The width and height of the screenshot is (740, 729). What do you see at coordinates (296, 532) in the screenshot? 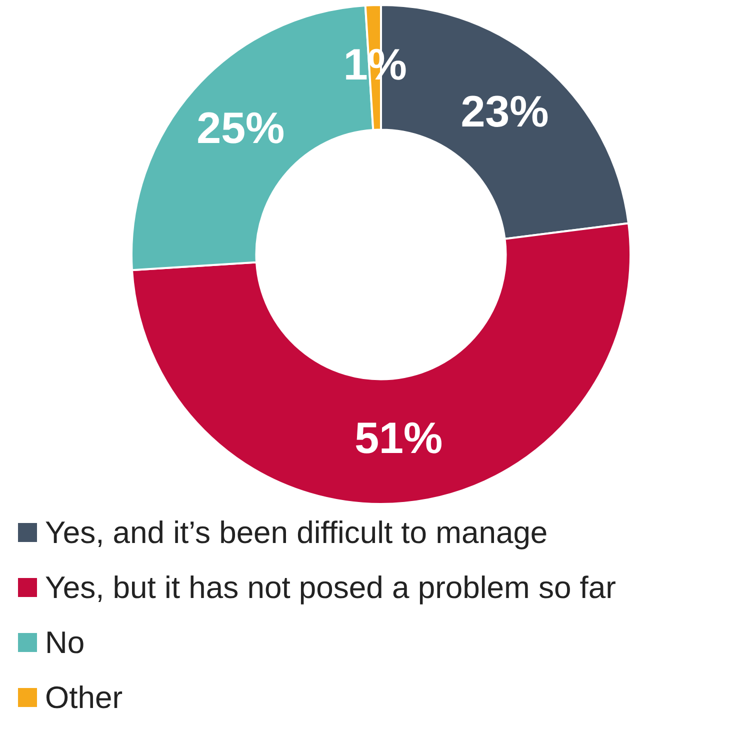
I see `legend-label: Yes, and it’s been difficult to manage` at bounding box center [296, 532].